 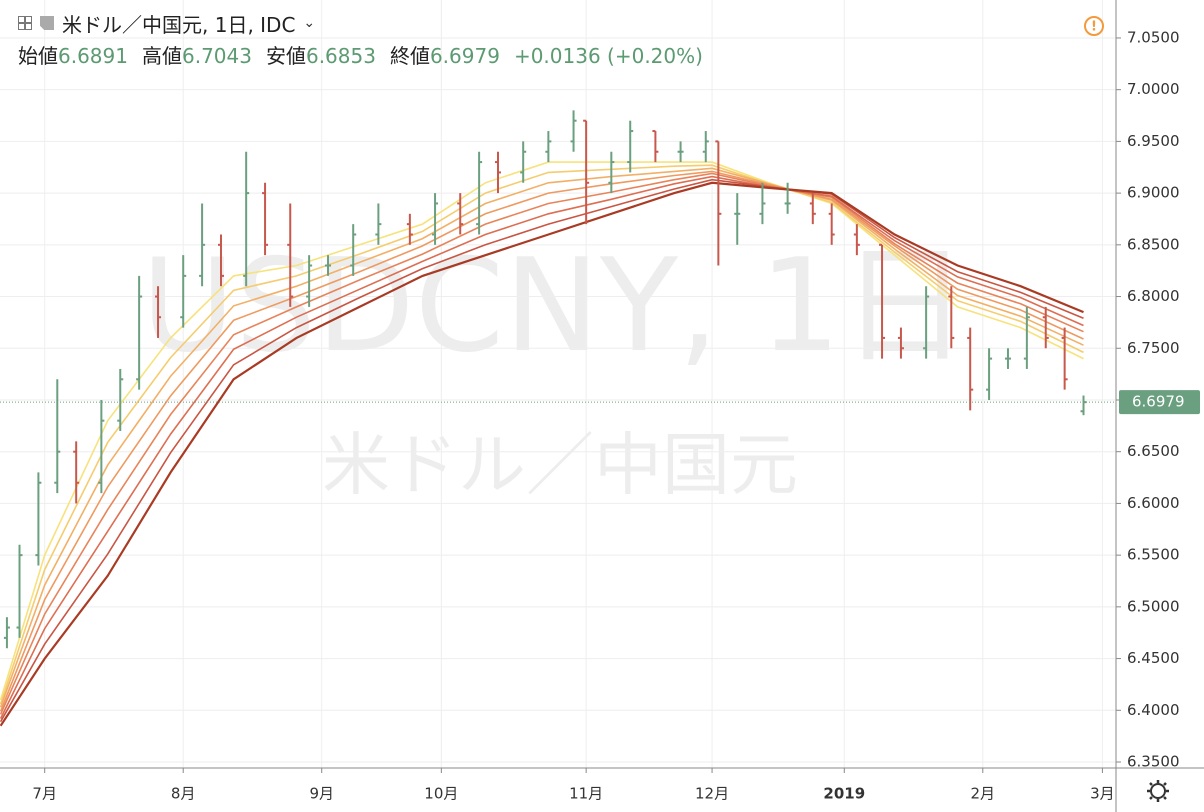 What do you see at coordinates (1153, 348) in the screenshot?
I see `y-tick-label: 6.7500` at bounding box center [1153, 348].